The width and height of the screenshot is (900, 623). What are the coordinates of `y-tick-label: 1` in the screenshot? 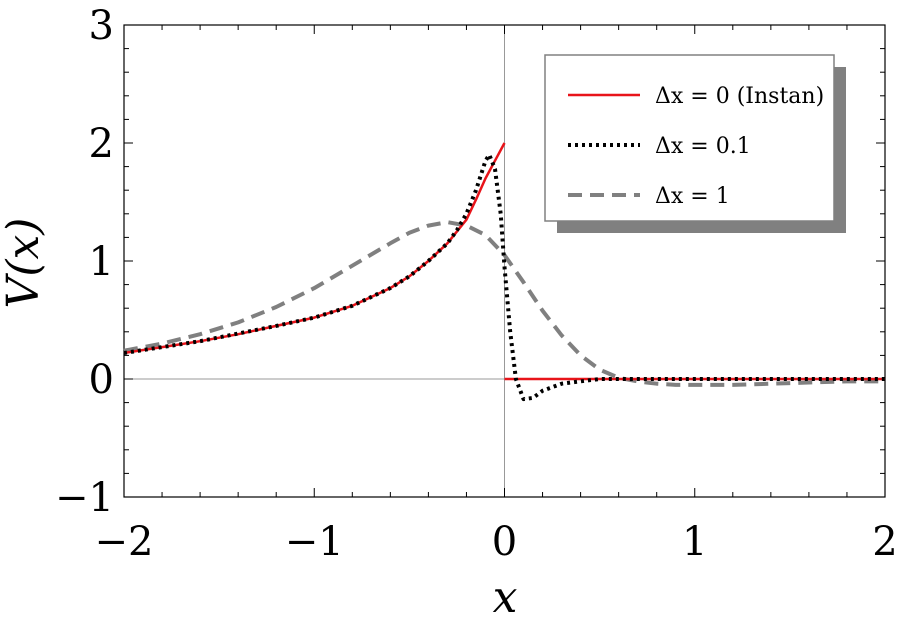 It's located at (101, 262).